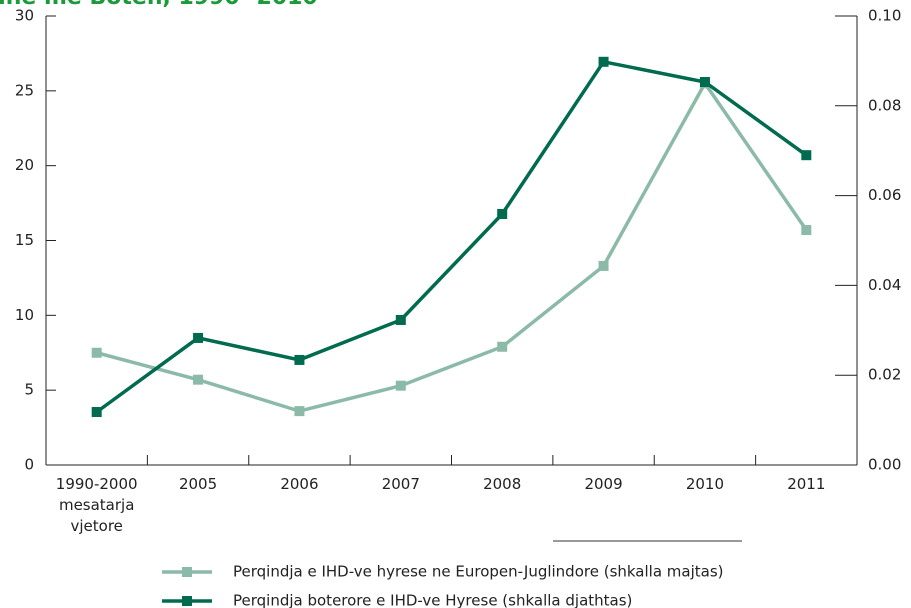 This screenshot has width=911, height=608. What do you see at coordinates (159, 5) in the screenshot?
I see `chart-title: dhe me Boten, 1990- 2010` at bounding box center [159, 5].